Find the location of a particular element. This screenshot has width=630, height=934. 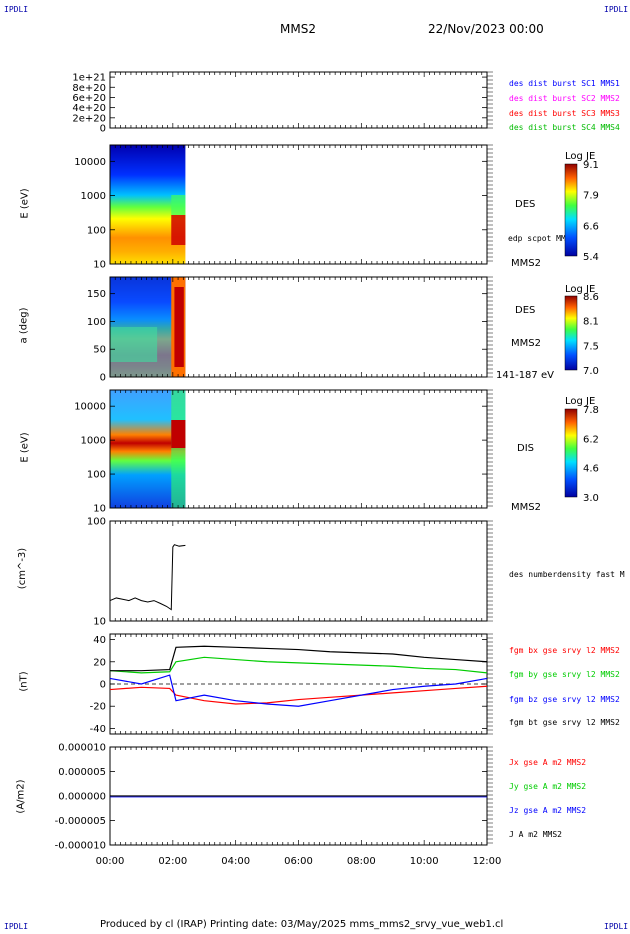

des-pa-end-core is located at coordinates (179, 327).